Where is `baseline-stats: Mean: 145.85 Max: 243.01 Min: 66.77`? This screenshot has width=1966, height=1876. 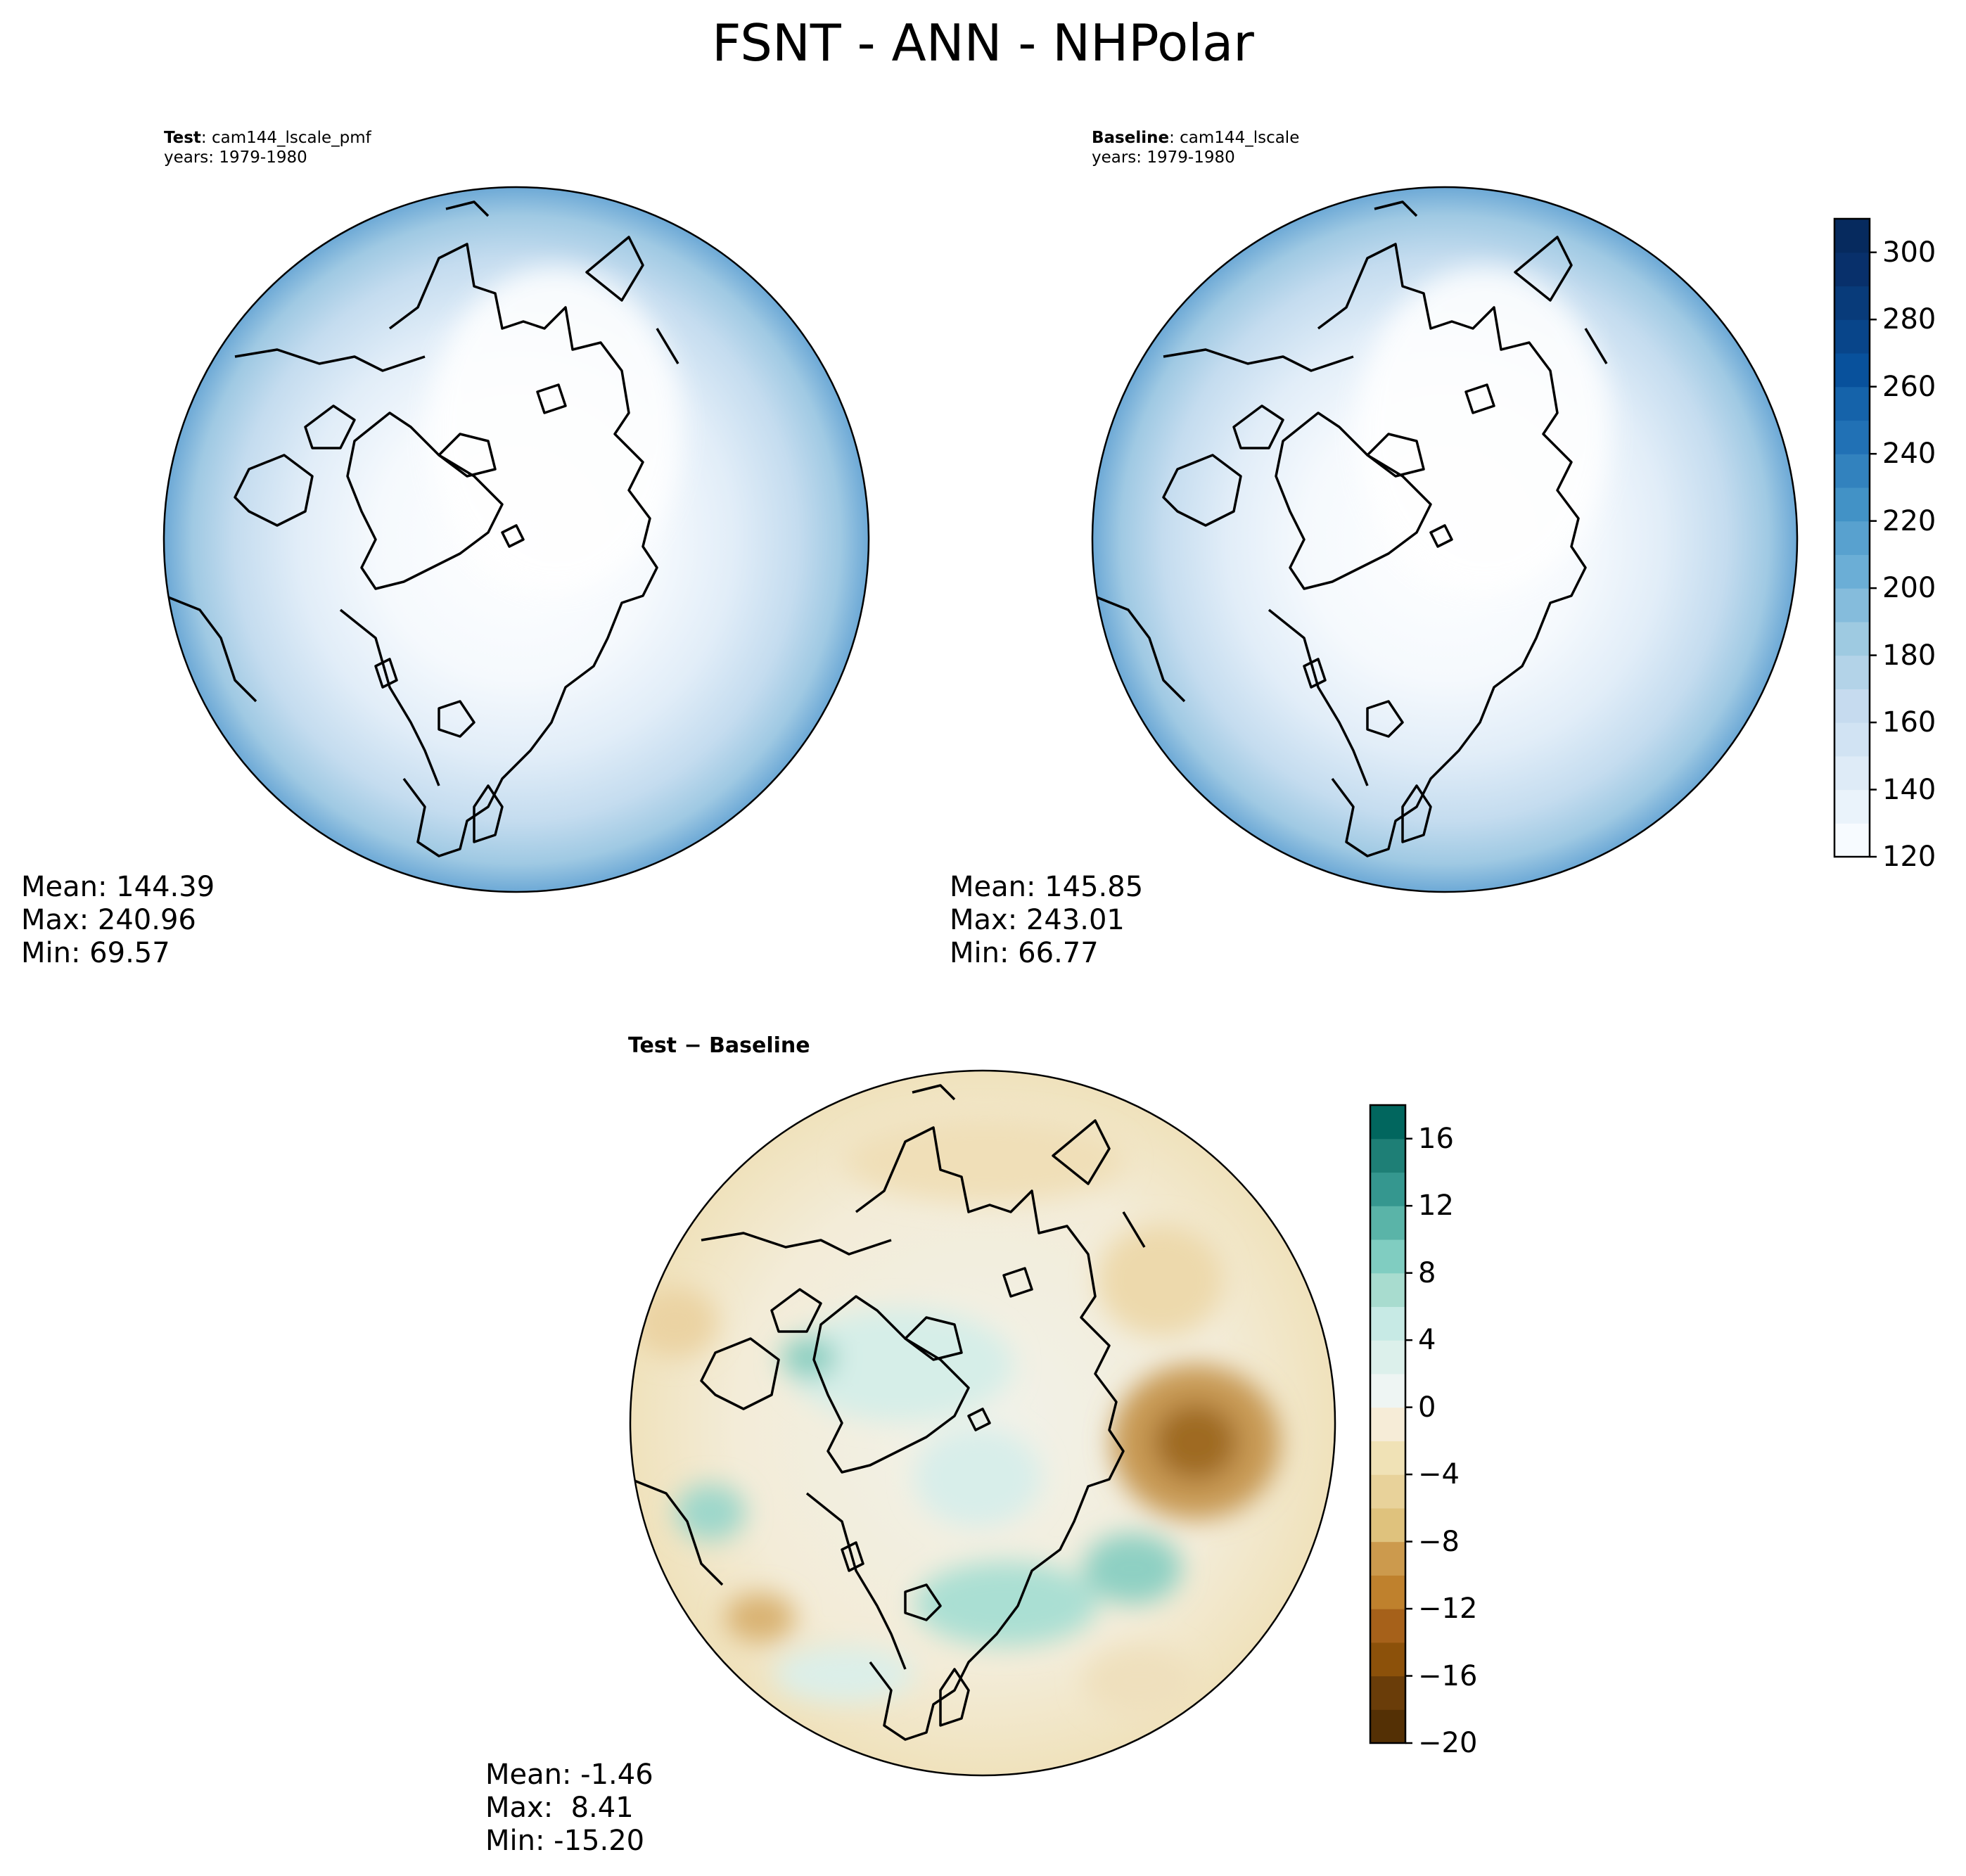 baseline-stats: Mean: 145.85 Max: 243.01 Min: 66.77 is located at coordinates (1046, 921).